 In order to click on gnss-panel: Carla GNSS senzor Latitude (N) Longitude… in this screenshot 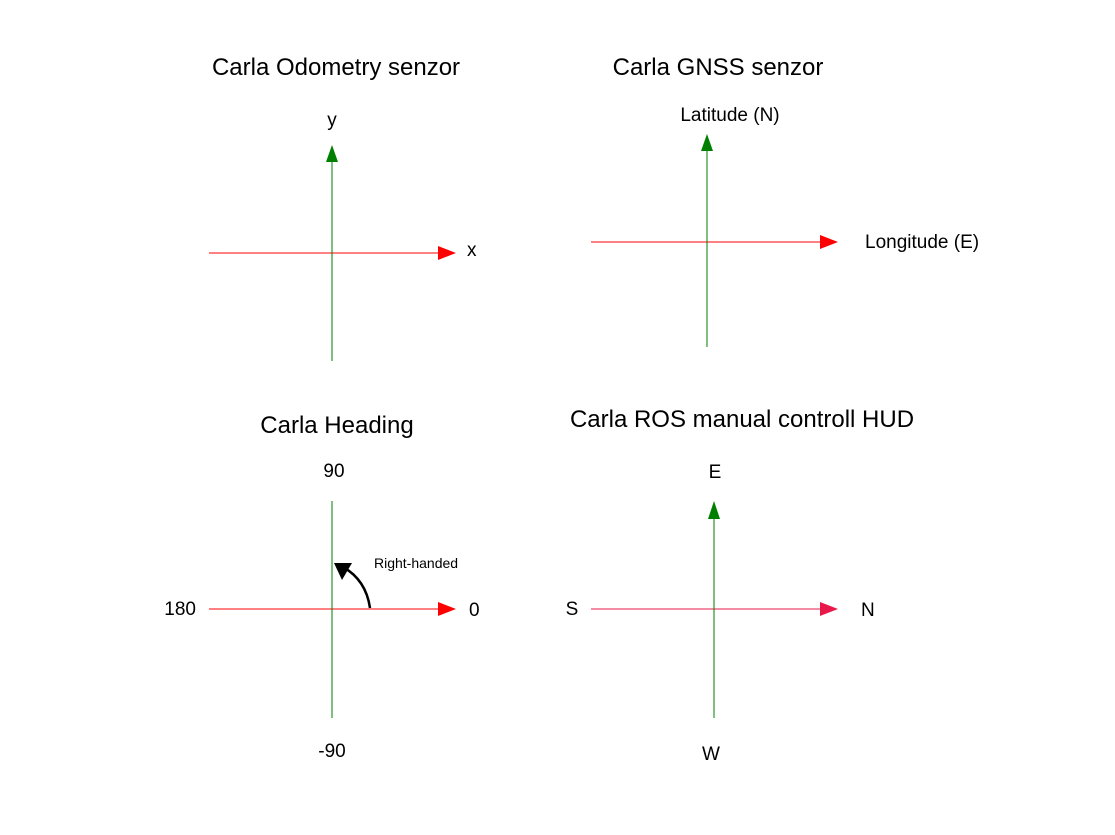, I will do `click(785, 200)`.